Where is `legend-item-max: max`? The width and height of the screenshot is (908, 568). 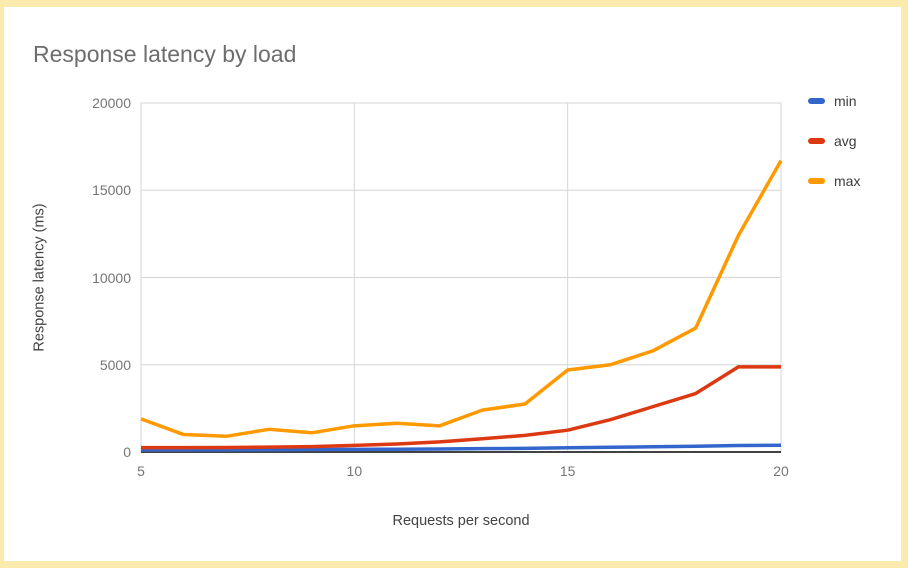
legend-item-max: max is located at coordinates (834, 181).